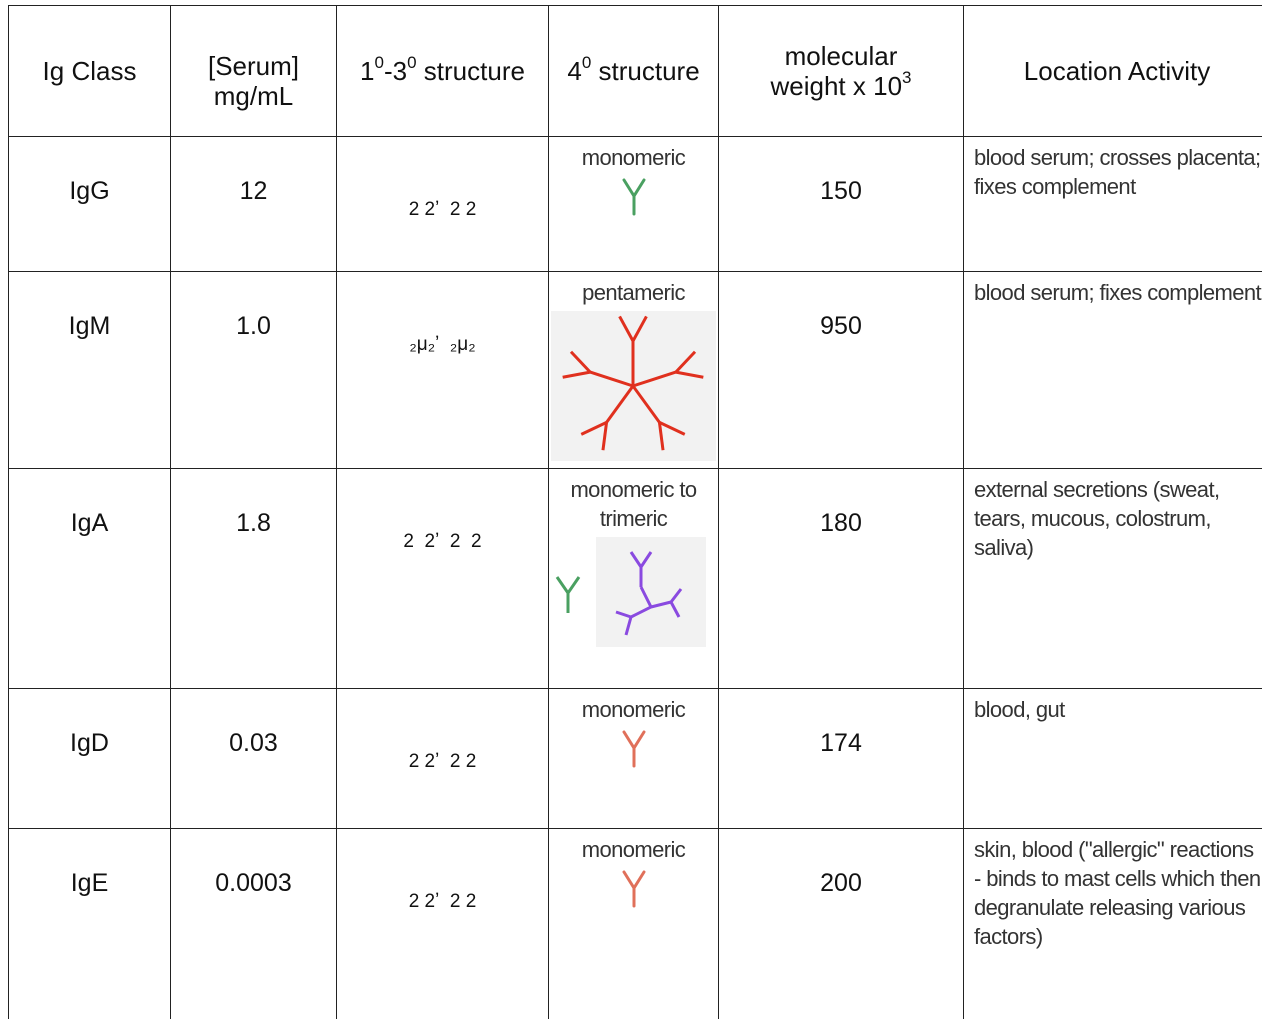 The height and width of the screenshot is (1019, 1262). I want to click on cell: blood serum; fixes complement, so click(1113, 370).